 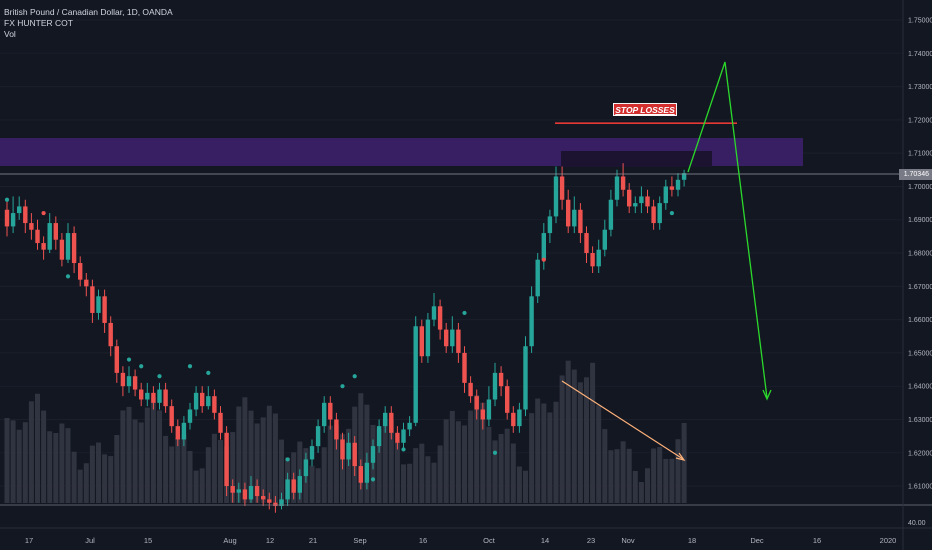 I want to click on volume-label: Vol, so click(x=10, y=34).